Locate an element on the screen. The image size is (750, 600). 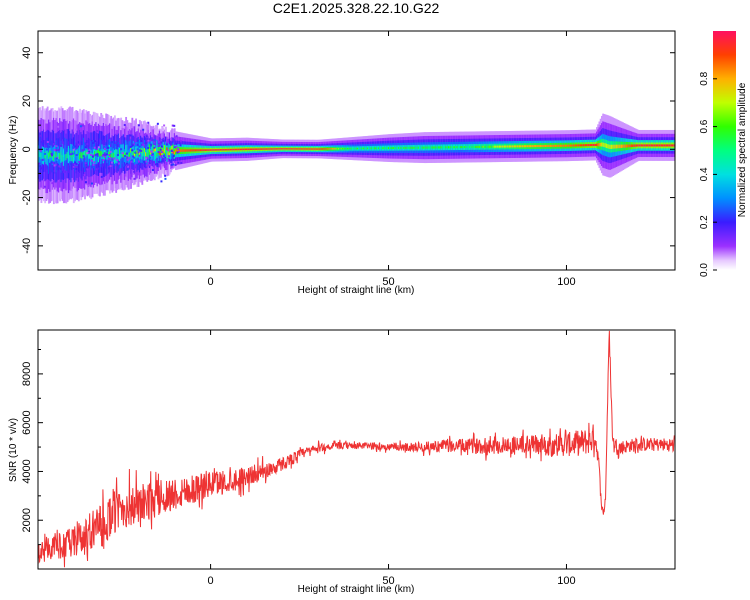
colorbar-ticks: 0.0 0.2 0.4 0.6 0.8 is located at coordinates (708, 174).